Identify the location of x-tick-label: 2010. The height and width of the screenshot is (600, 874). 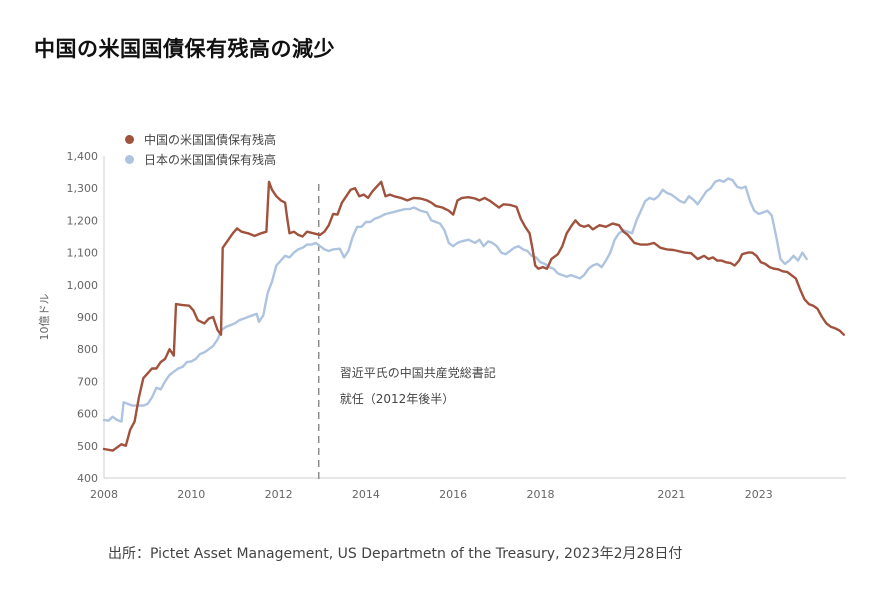
(191, 494).